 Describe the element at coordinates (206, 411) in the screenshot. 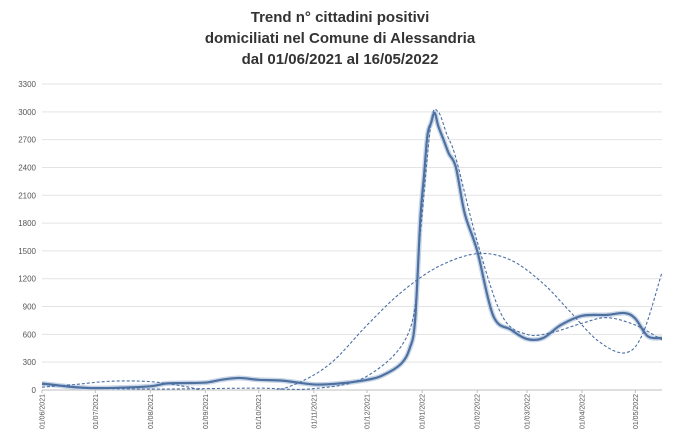

I see `x-tick-label: 01/09/2021` at that location.